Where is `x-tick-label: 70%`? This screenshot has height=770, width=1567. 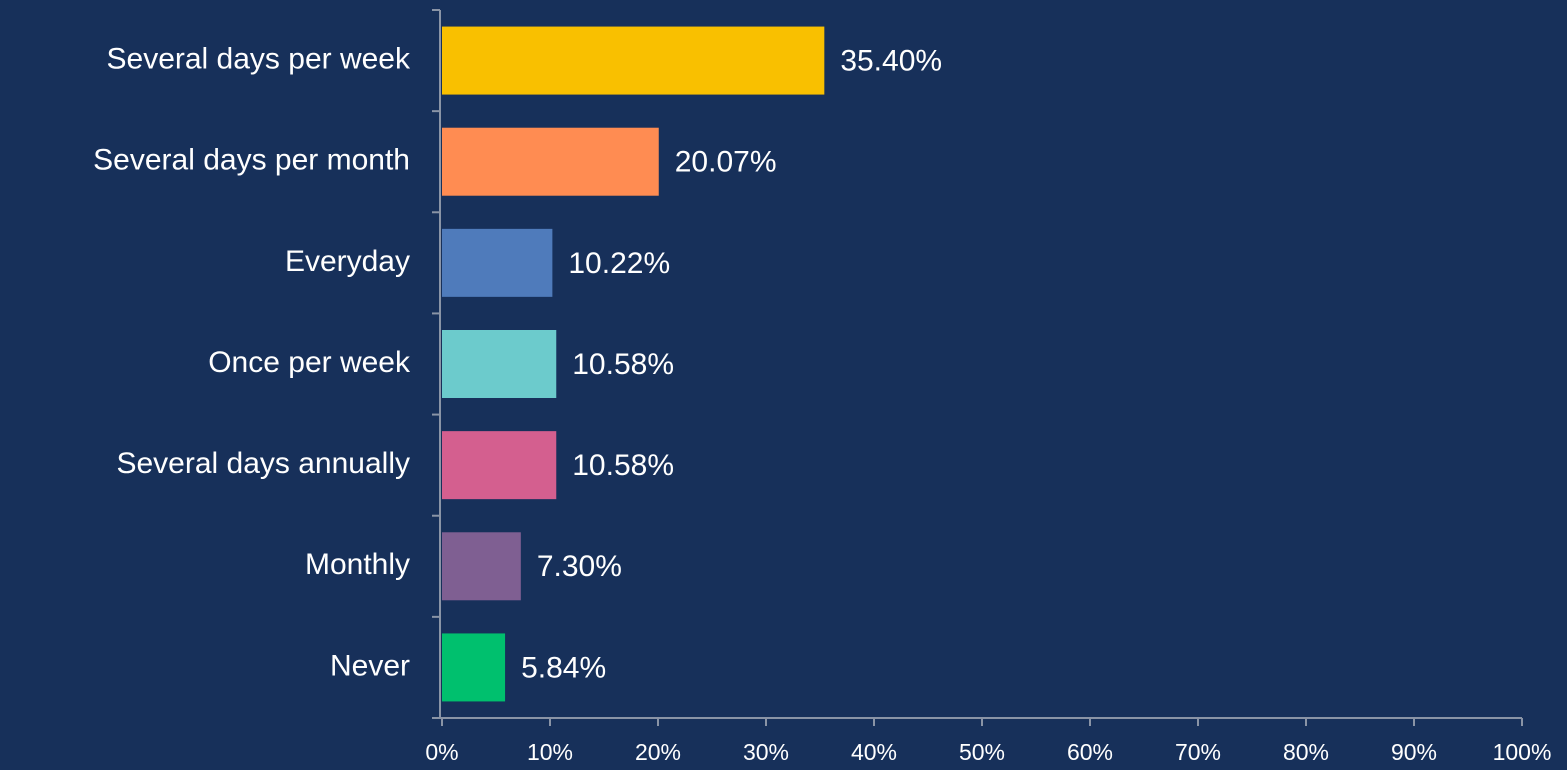 x-tick-label: 70% is located at coordinates (1198, 752).